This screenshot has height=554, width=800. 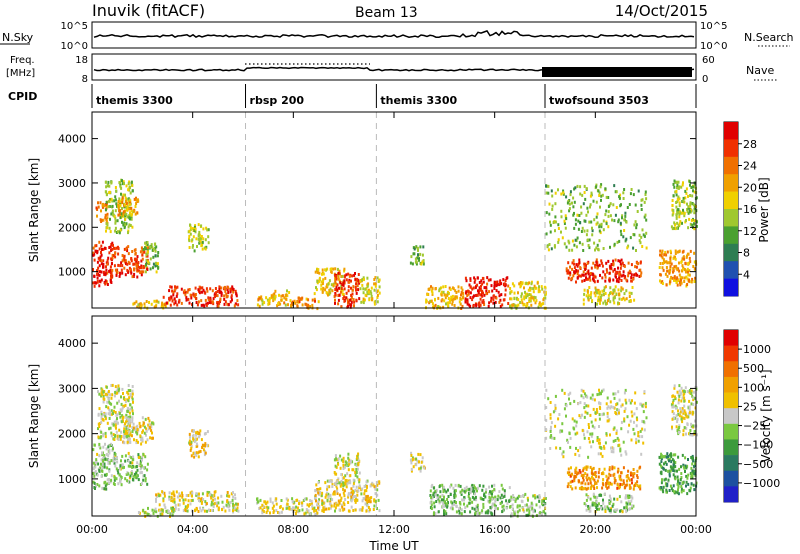 I want to click on power-y-tick-label: 2000, so click(x=72, y=227).